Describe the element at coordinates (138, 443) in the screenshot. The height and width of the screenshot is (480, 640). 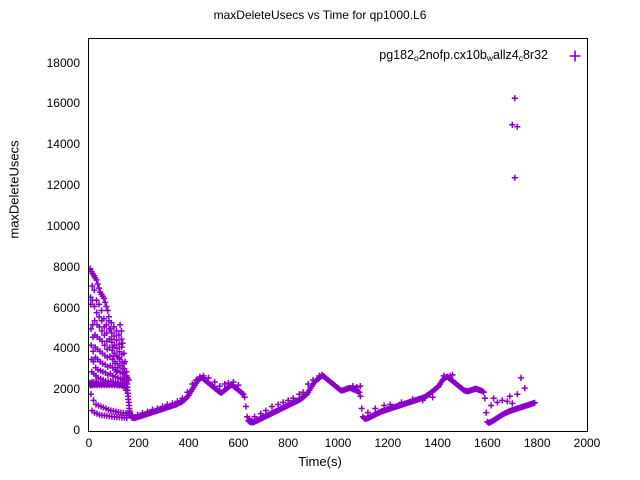
I see `x-tick-label-1: 200` at that location.